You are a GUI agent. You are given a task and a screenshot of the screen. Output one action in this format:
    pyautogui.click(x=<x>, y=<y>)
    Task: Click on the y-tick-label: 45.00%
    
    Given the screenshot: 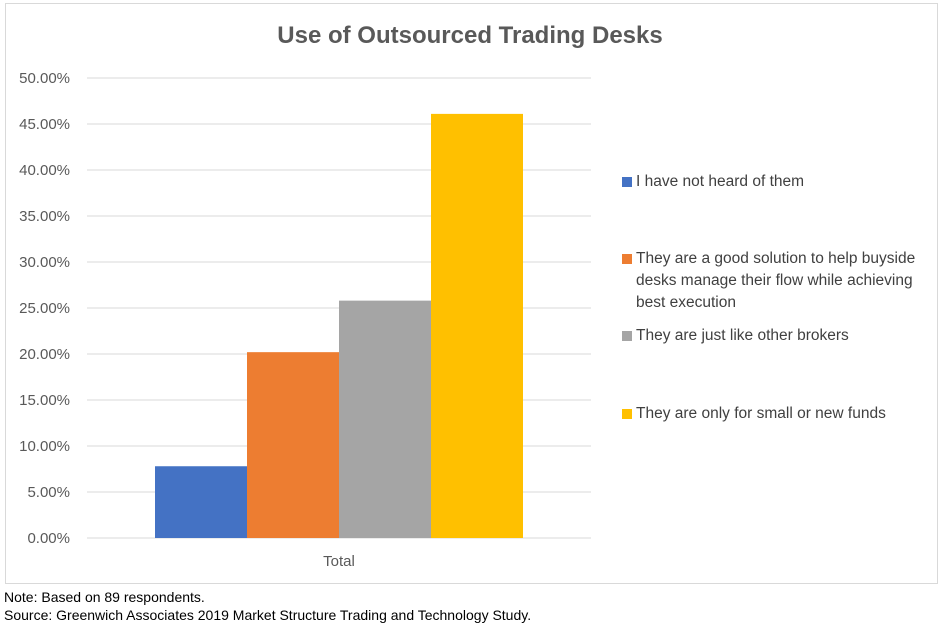 What is the action you would take?
    pyautogui.click(x=44, y=124)
    